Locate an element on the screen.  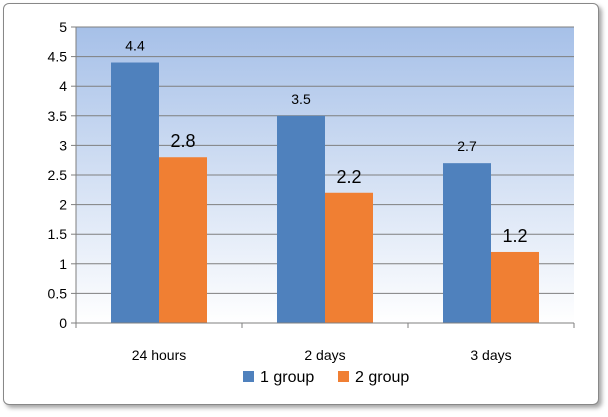
y-tick-label: 3.5 is located at coordinates (58, 116).